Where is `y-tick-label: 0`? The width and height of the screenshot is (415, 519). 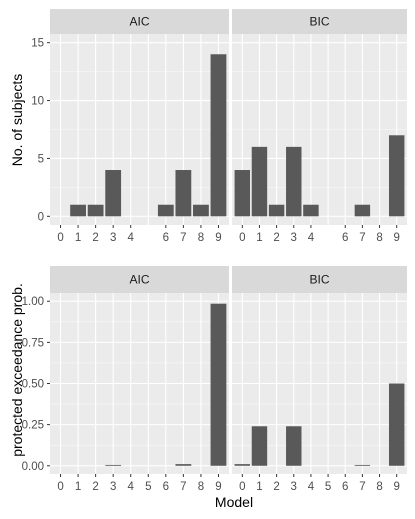
y-tick-label: 0 is located at coordinates (41, 217).